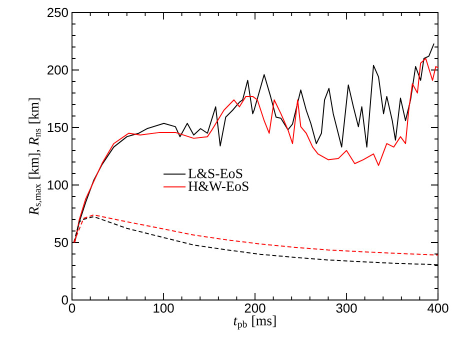 Image resolution: width=463 pixels, height=347 pixels. Describe the element at coordinates (164, 308) in the screenshot. I see `x-tick-label: 100` at that location.